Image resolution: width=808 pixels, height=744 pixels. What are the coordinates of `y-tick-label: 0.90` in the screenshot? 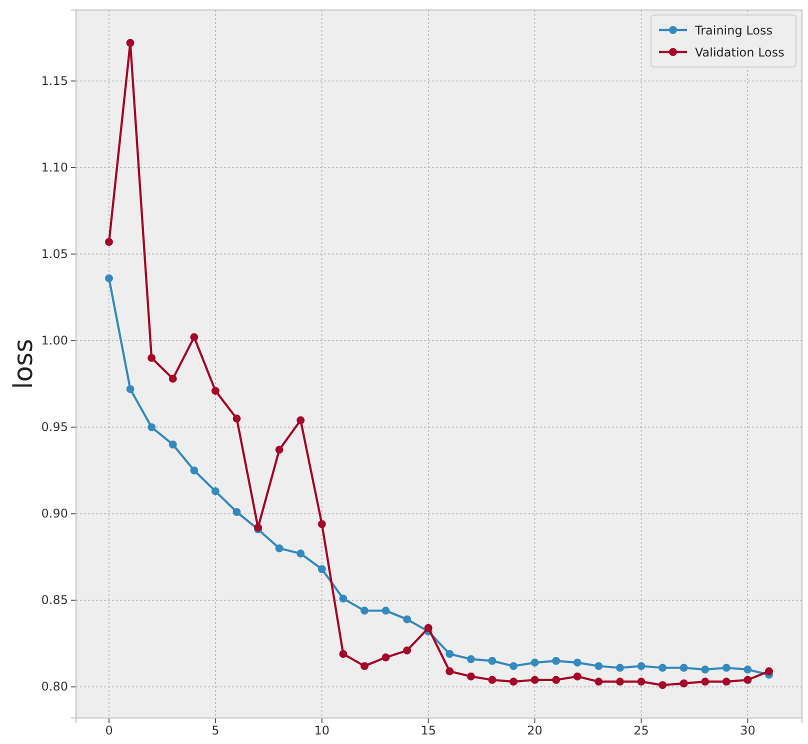 It's located at (54, 513).